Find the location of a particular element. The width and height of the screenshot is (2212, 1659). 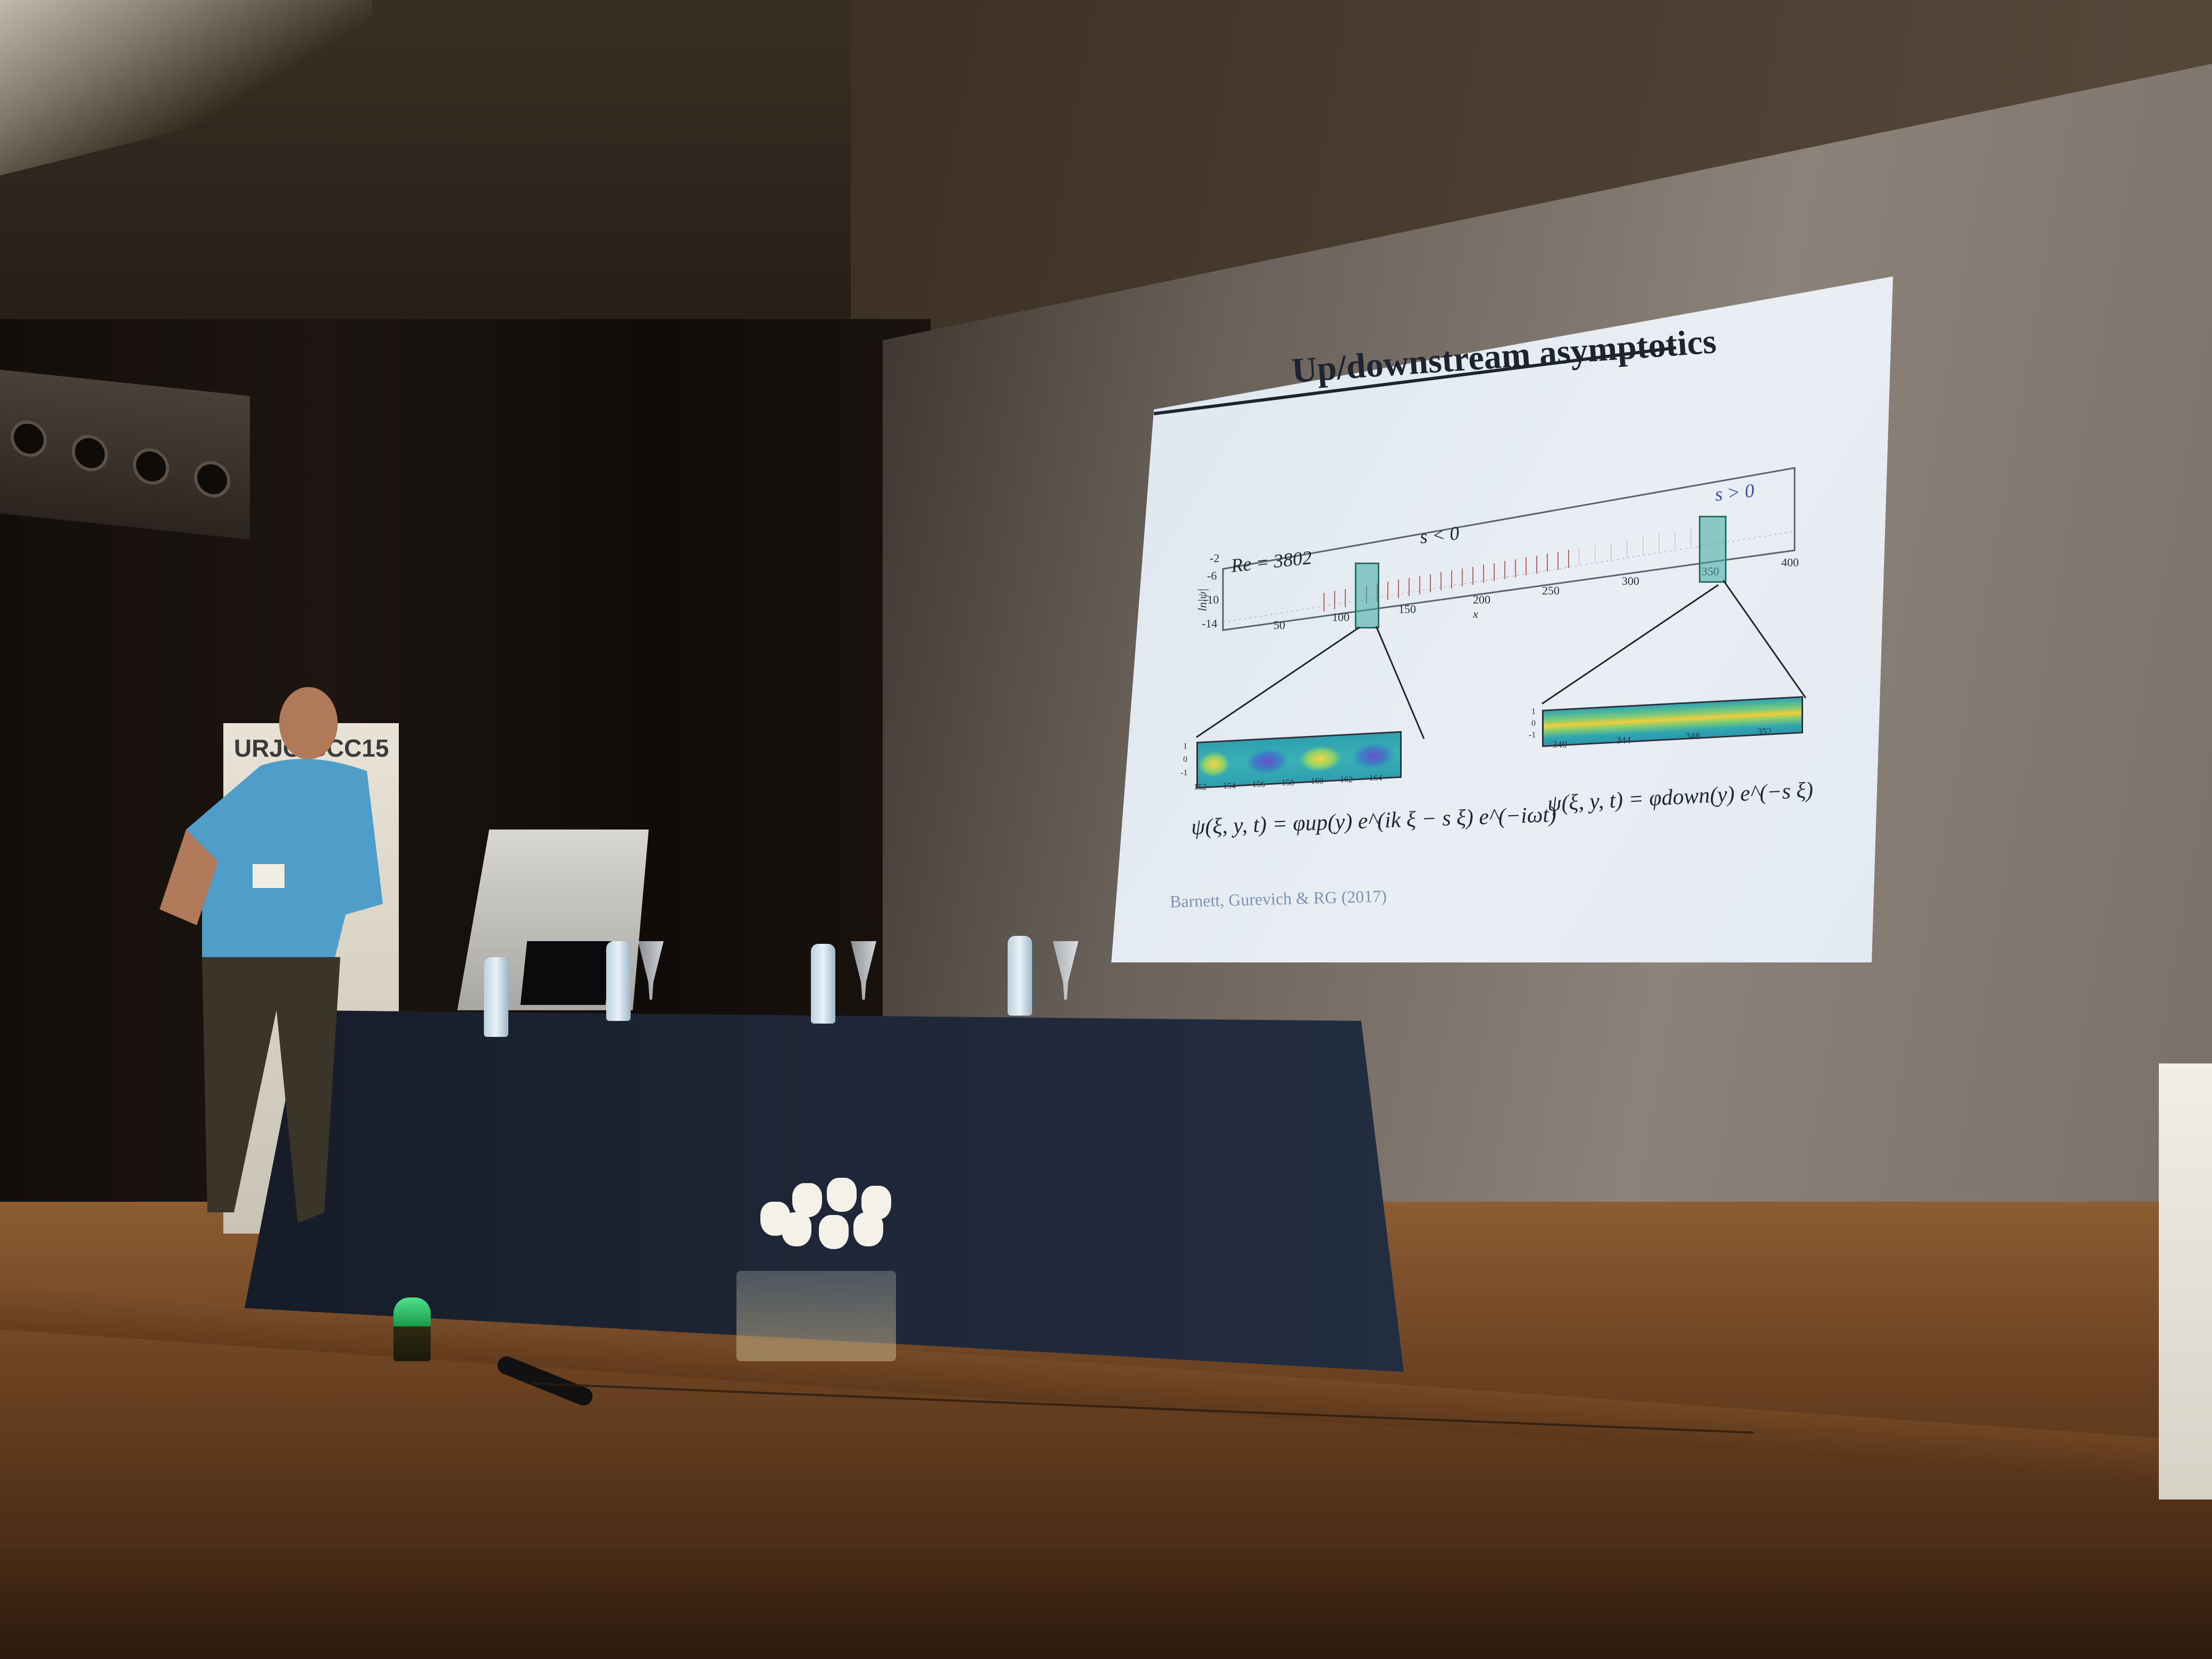

signal-plot is located at coordinates (1509, 549).